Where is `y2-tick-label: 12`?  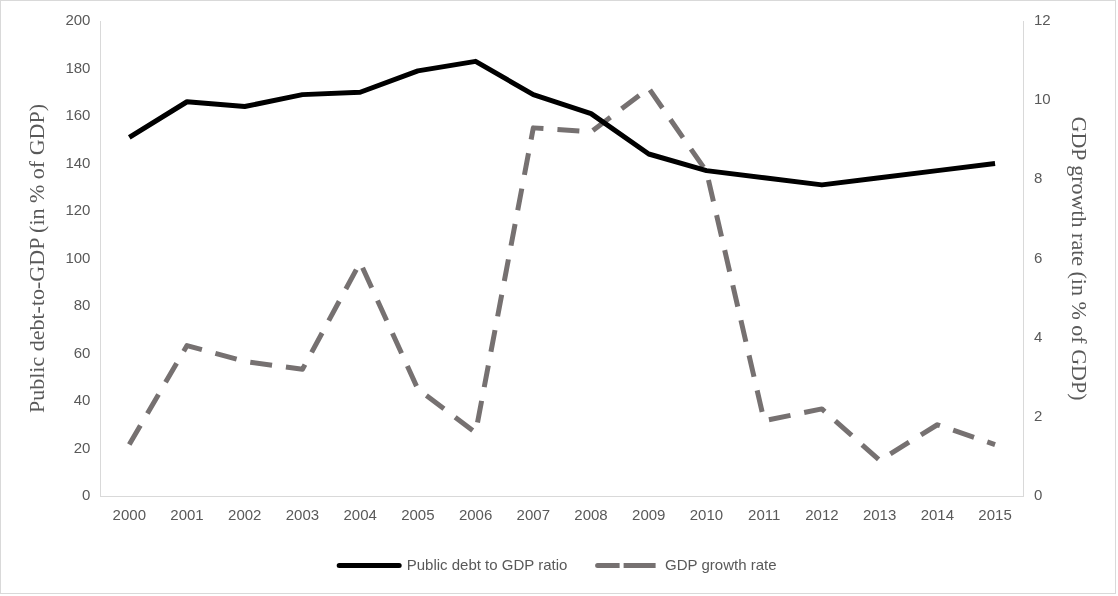 y2-tick-label: 12 is located at coordinates (1042, 20).